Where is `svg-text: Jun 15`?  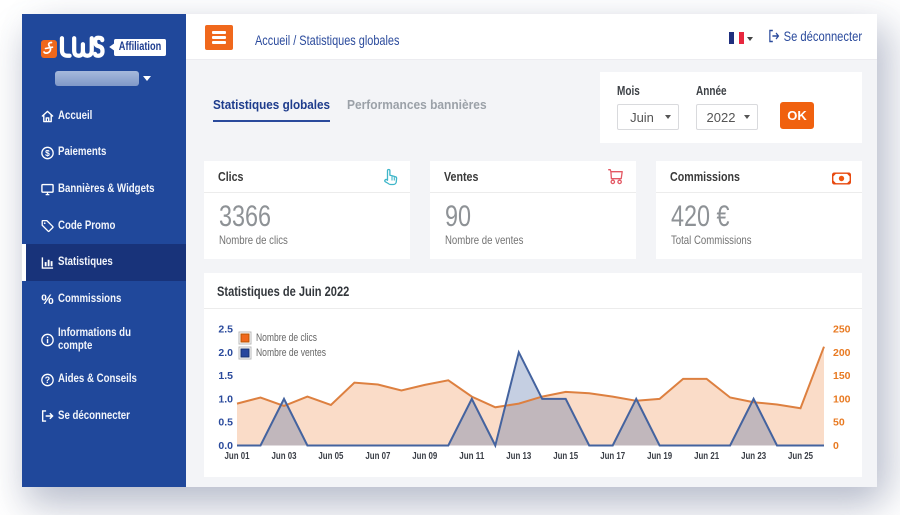 svg-text: Jun 15 is located at coordinates (565, 456).